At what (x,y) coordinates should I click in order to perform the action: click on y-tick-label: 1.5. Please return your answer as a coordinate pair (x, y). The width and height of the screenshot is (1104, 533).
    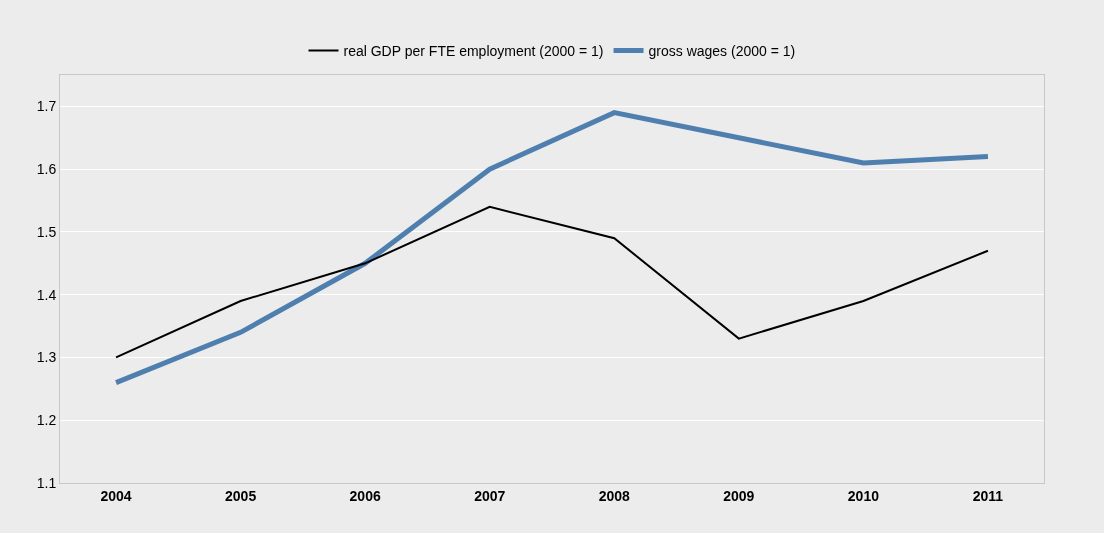
    Looking at the image, I should click on (46, 231).